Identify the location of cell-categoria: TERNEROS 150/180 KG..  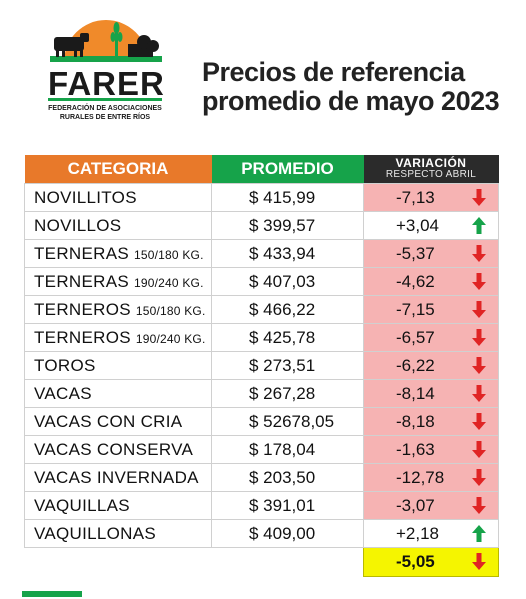
(118, 309).